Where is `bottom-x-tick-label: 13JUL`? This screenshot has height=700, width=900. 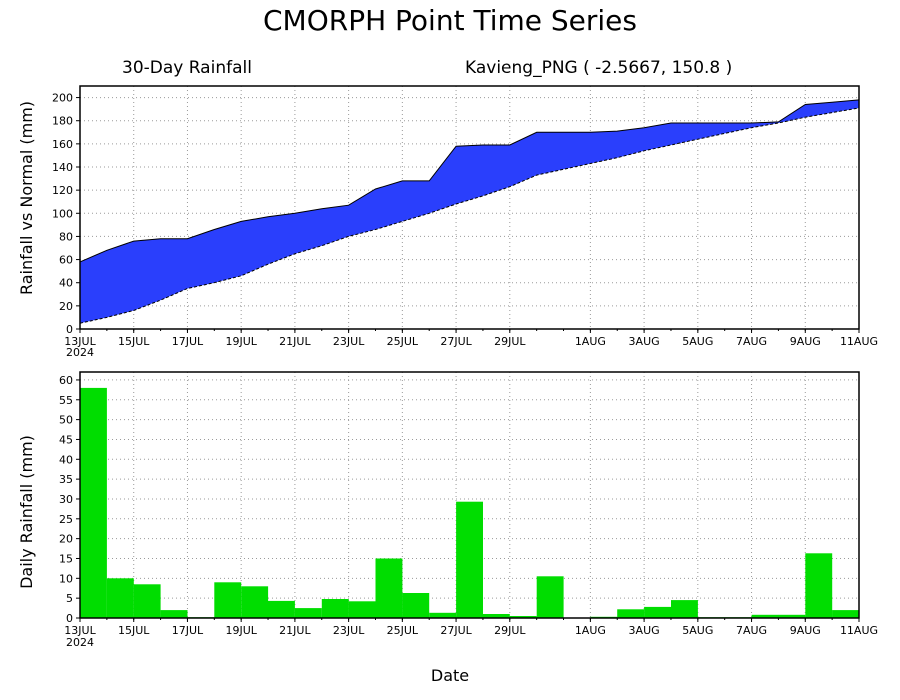 bottom-x-tick-label: 13JUL is located at coordinates (80, 630).